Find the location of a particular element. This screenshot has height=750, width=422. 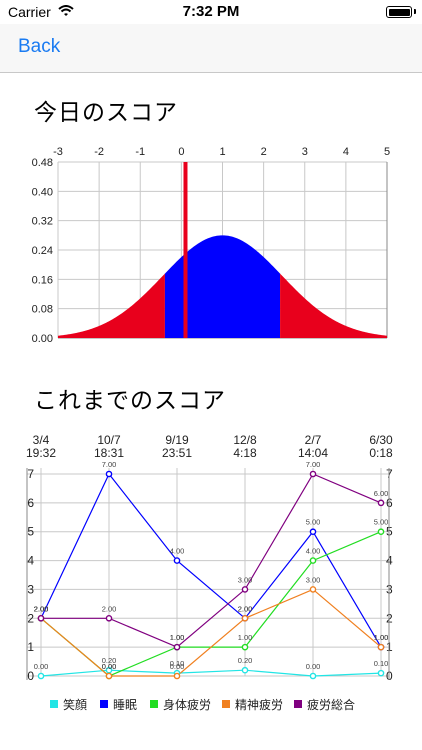

legend-label: 疲労総合 is located at coordinates (331, 704).